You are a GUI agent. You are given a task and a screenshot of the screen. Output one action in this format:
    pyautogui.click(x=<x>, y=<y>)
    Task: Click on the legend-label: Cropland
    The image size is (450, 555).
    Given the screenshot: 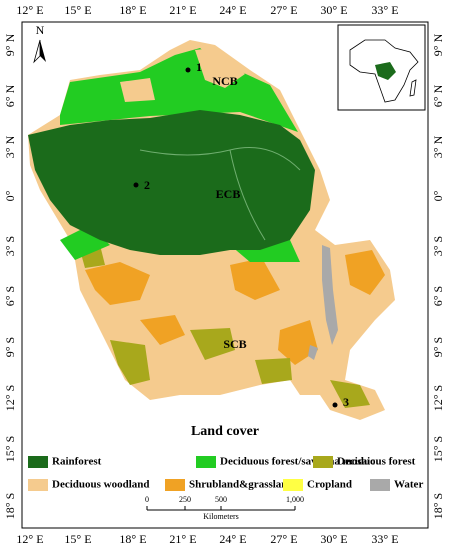 What is the action you would take?
    pyautogui.click(x=329, y=485)
    